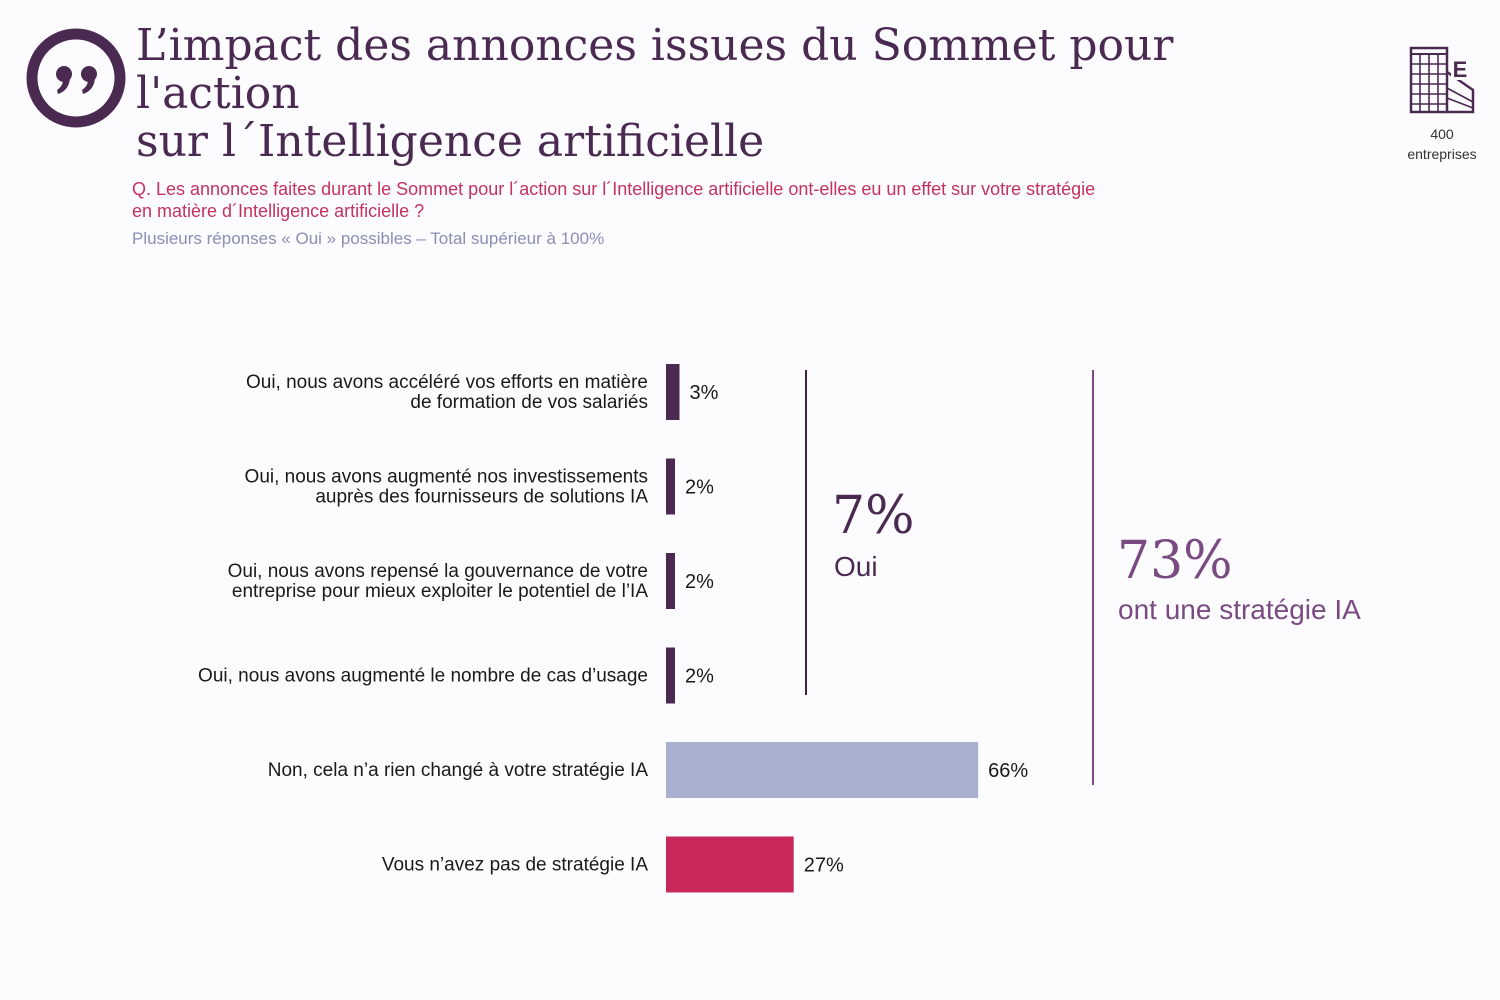  Describe the element at coordinates (1239, 609) in the screenshot. I see `strategy-group-label: ont une stratégie IA` at that location.